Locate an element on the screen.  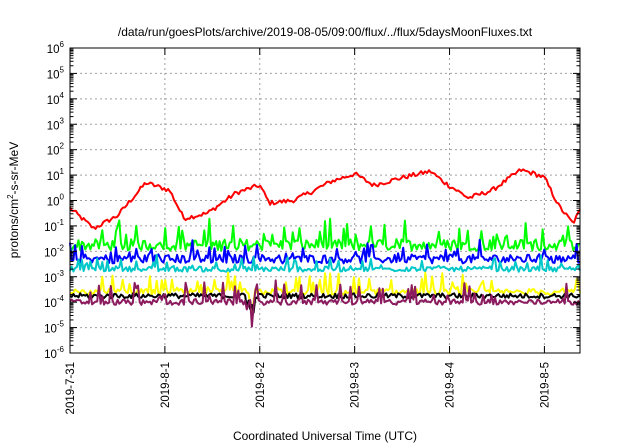
y-tick-label: 10⁵ is located at coordinates (56, 73).